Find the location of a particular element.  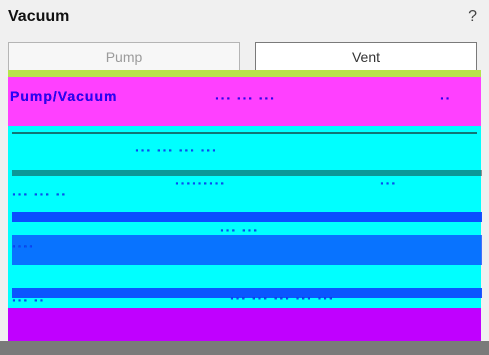

vent-button: Vent is located at coordinates (366, 57).